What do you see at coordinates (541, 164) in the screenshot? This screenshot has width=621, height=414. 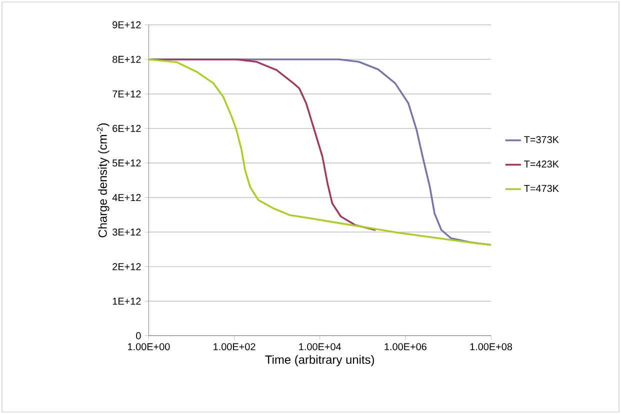 I see `legend-label: T=423K` at bounding box center [541, 164].